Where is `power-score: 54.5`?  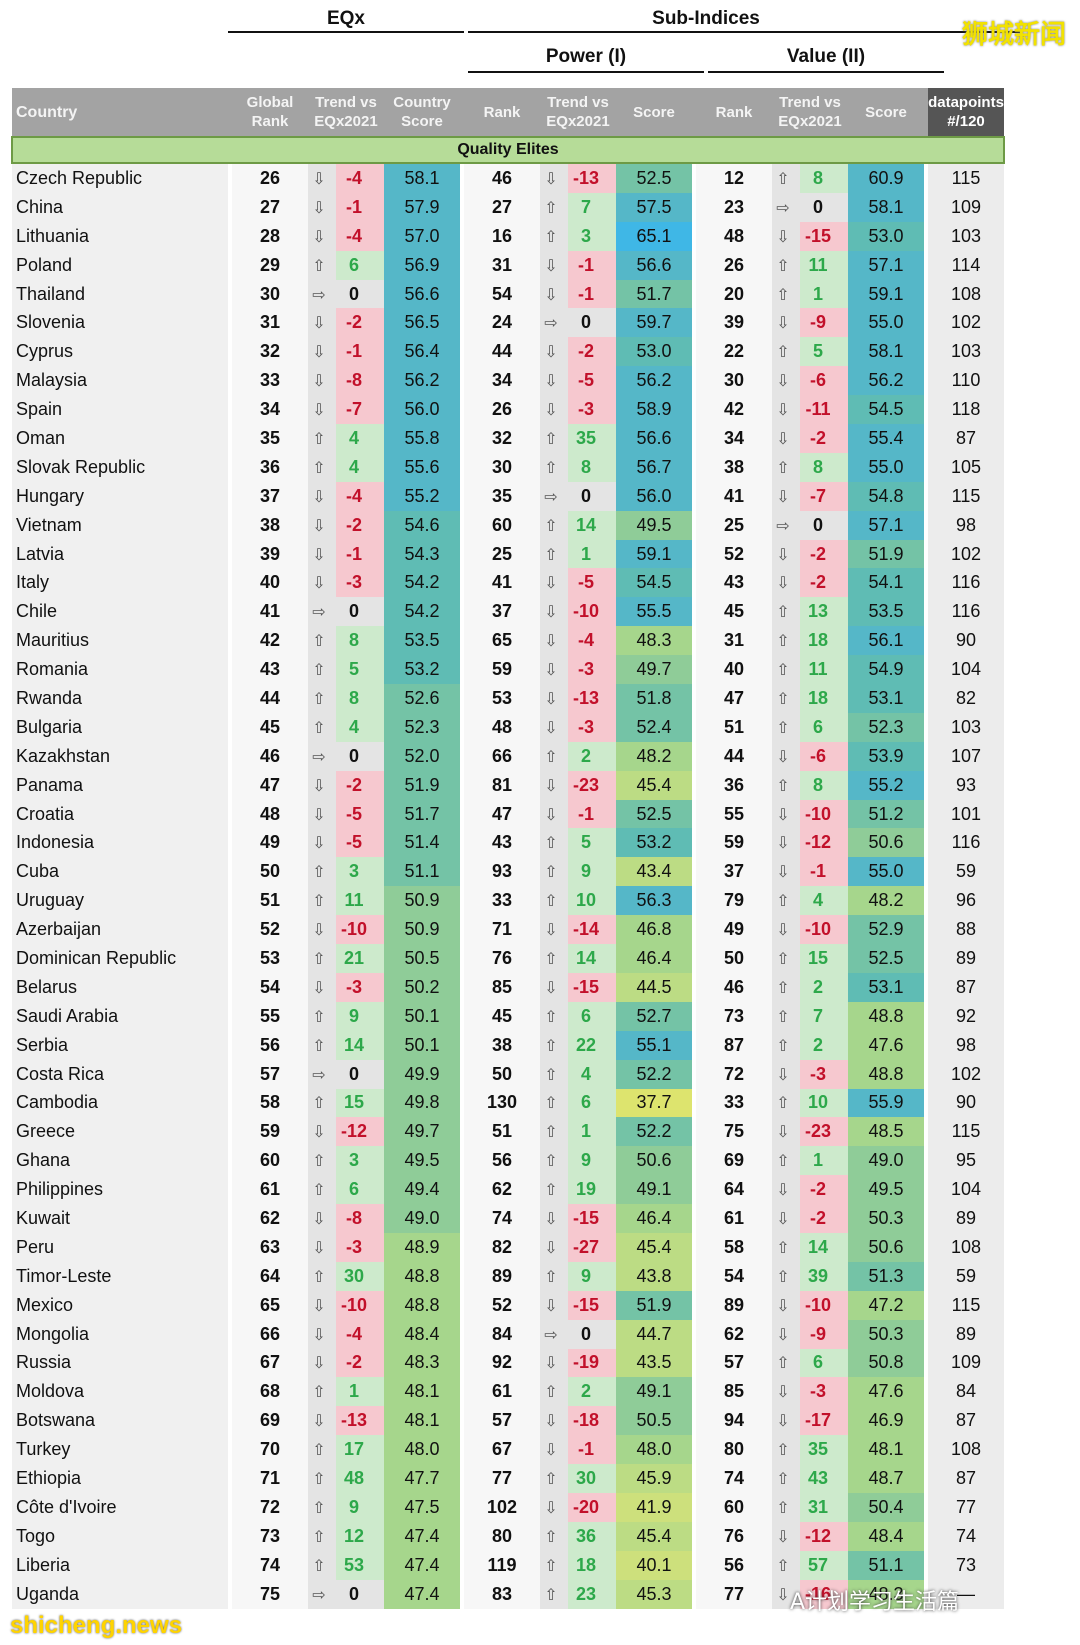 power-score: 54.5 is located at coordinates (654, 583).